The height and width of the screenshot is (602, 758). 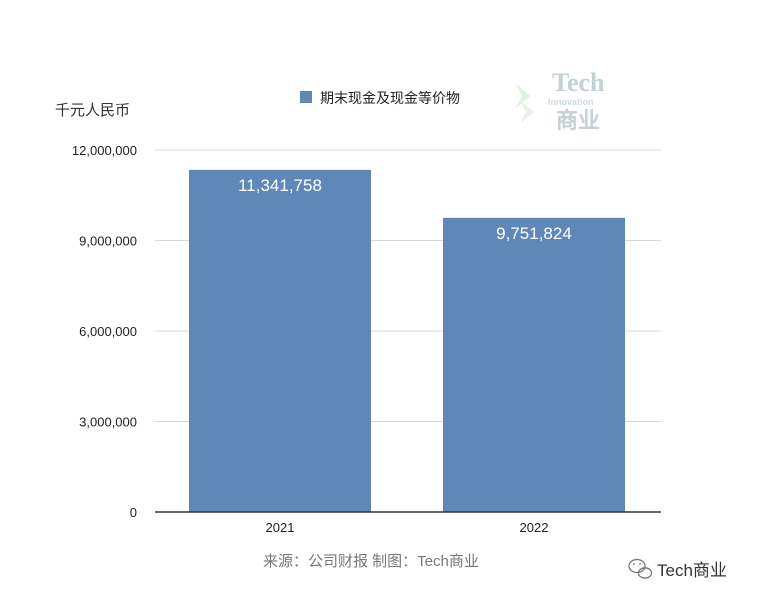 I want to click on legend: 期末现金及现金等价物, so click(x=380, y=98).